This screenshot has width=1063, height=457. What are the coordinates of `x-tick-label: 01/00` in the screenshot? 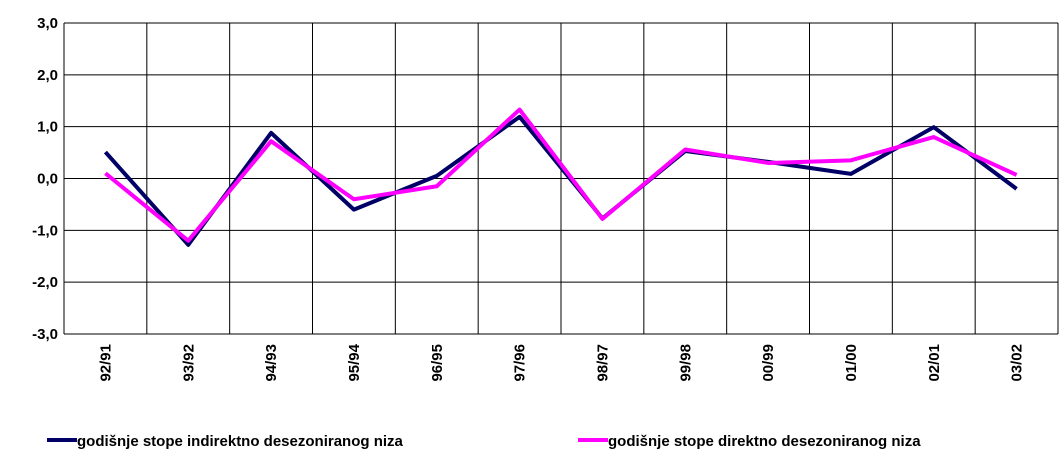 It's located at (851, 363).